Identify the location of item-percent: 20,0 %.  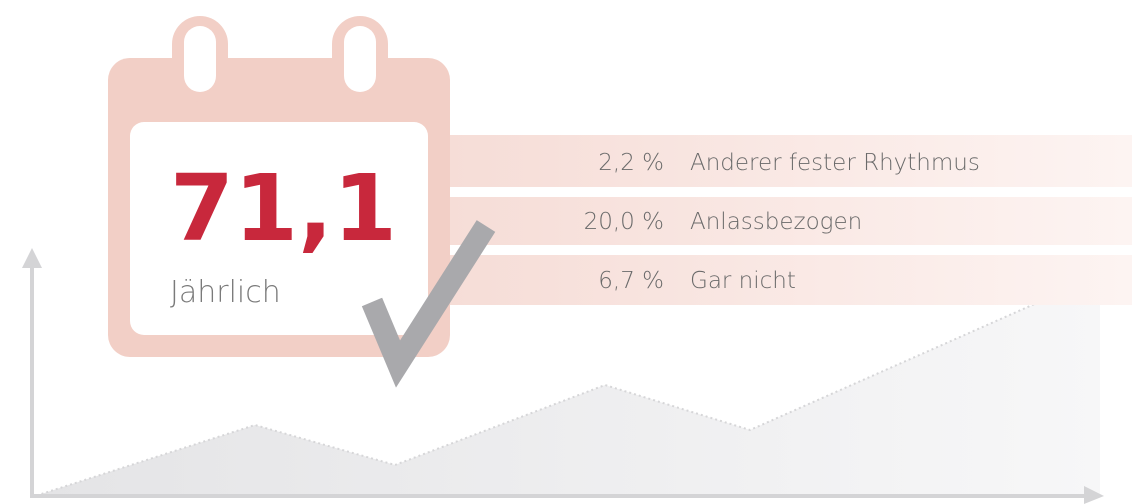
(624, 222).